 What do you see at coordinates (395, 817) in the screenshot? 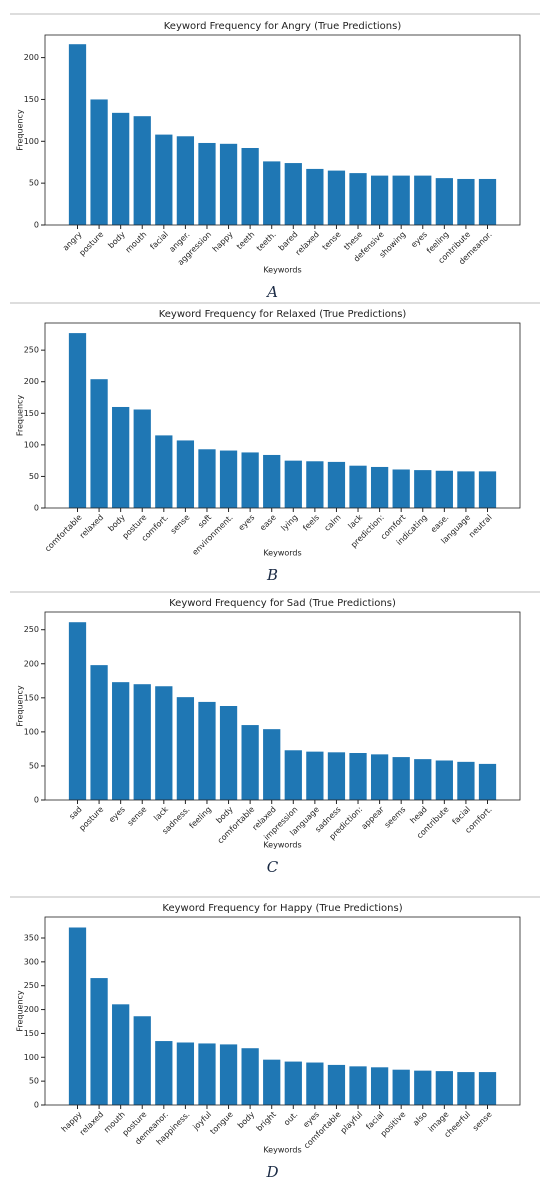
I see `x-tick-label: seems` at bounding box center [395, 817].